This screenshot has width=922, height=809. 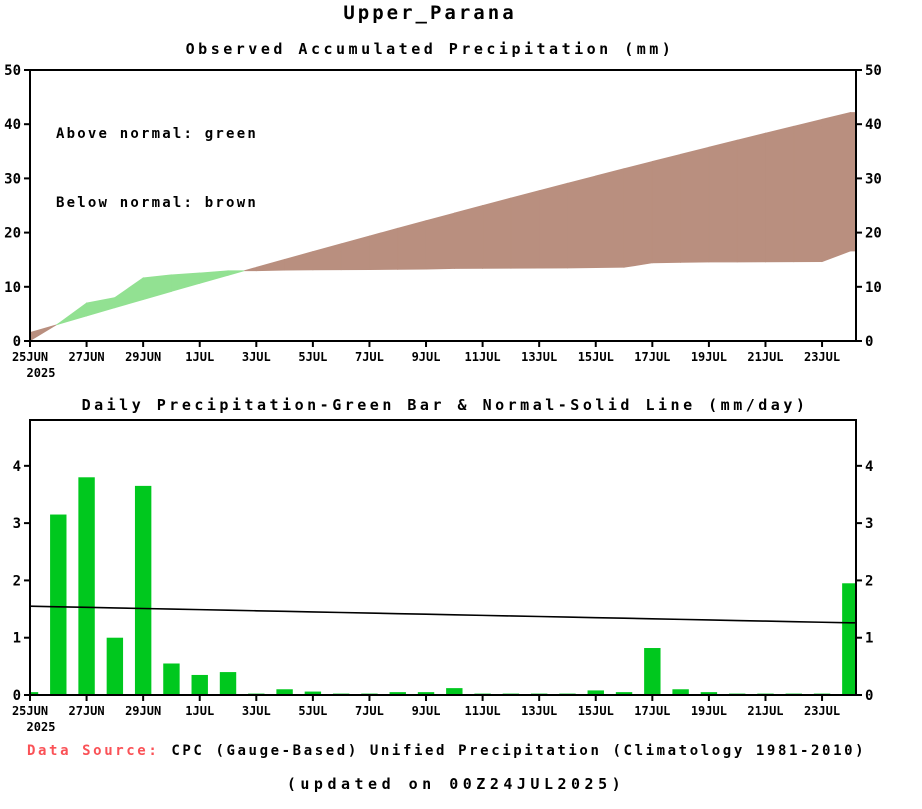 I want to click on y-tick-label: 30, so click(x=12, y=179).